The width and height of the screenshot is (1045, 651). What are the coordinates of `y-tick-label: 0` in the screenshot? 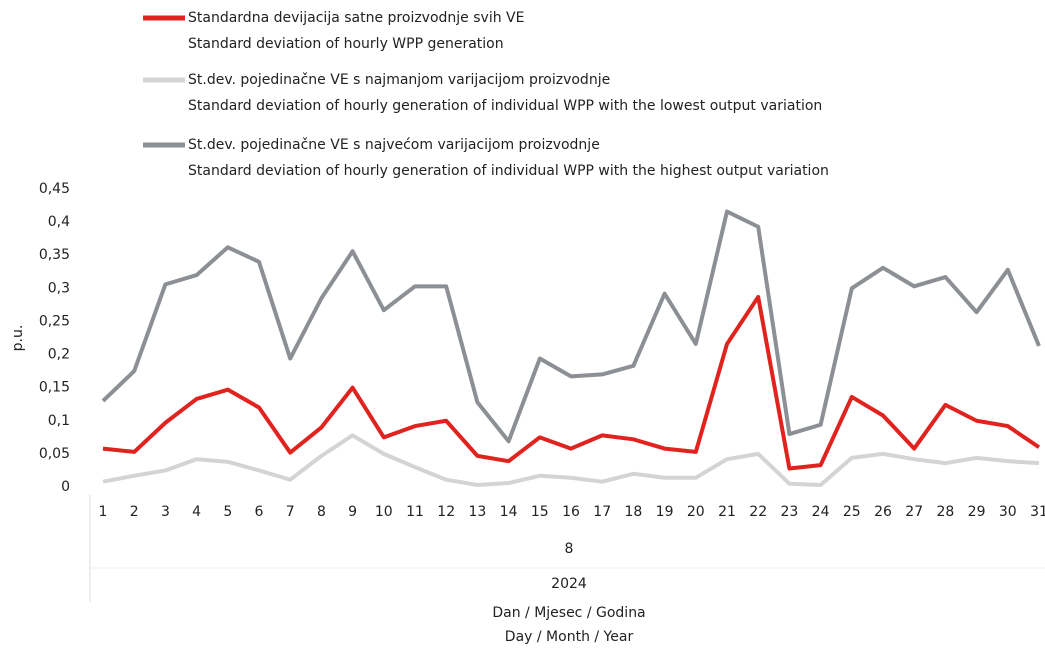 It's located at (65, 487).